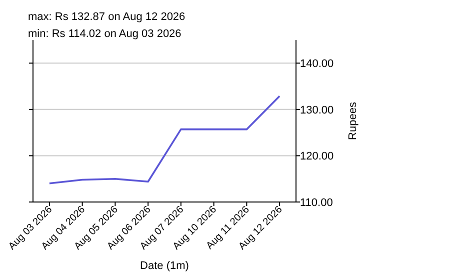  I want to click on text: max: Rs 132.87 on Aug 12 2026, so click(107, 17).